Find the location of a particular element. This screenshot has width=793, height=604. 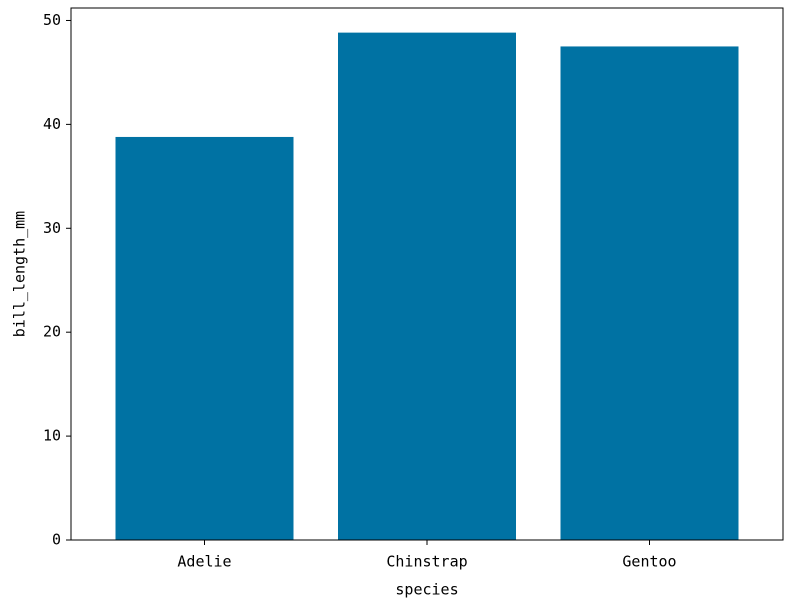

x-tick-label: Gentoo is located at coordinates (649, 562).